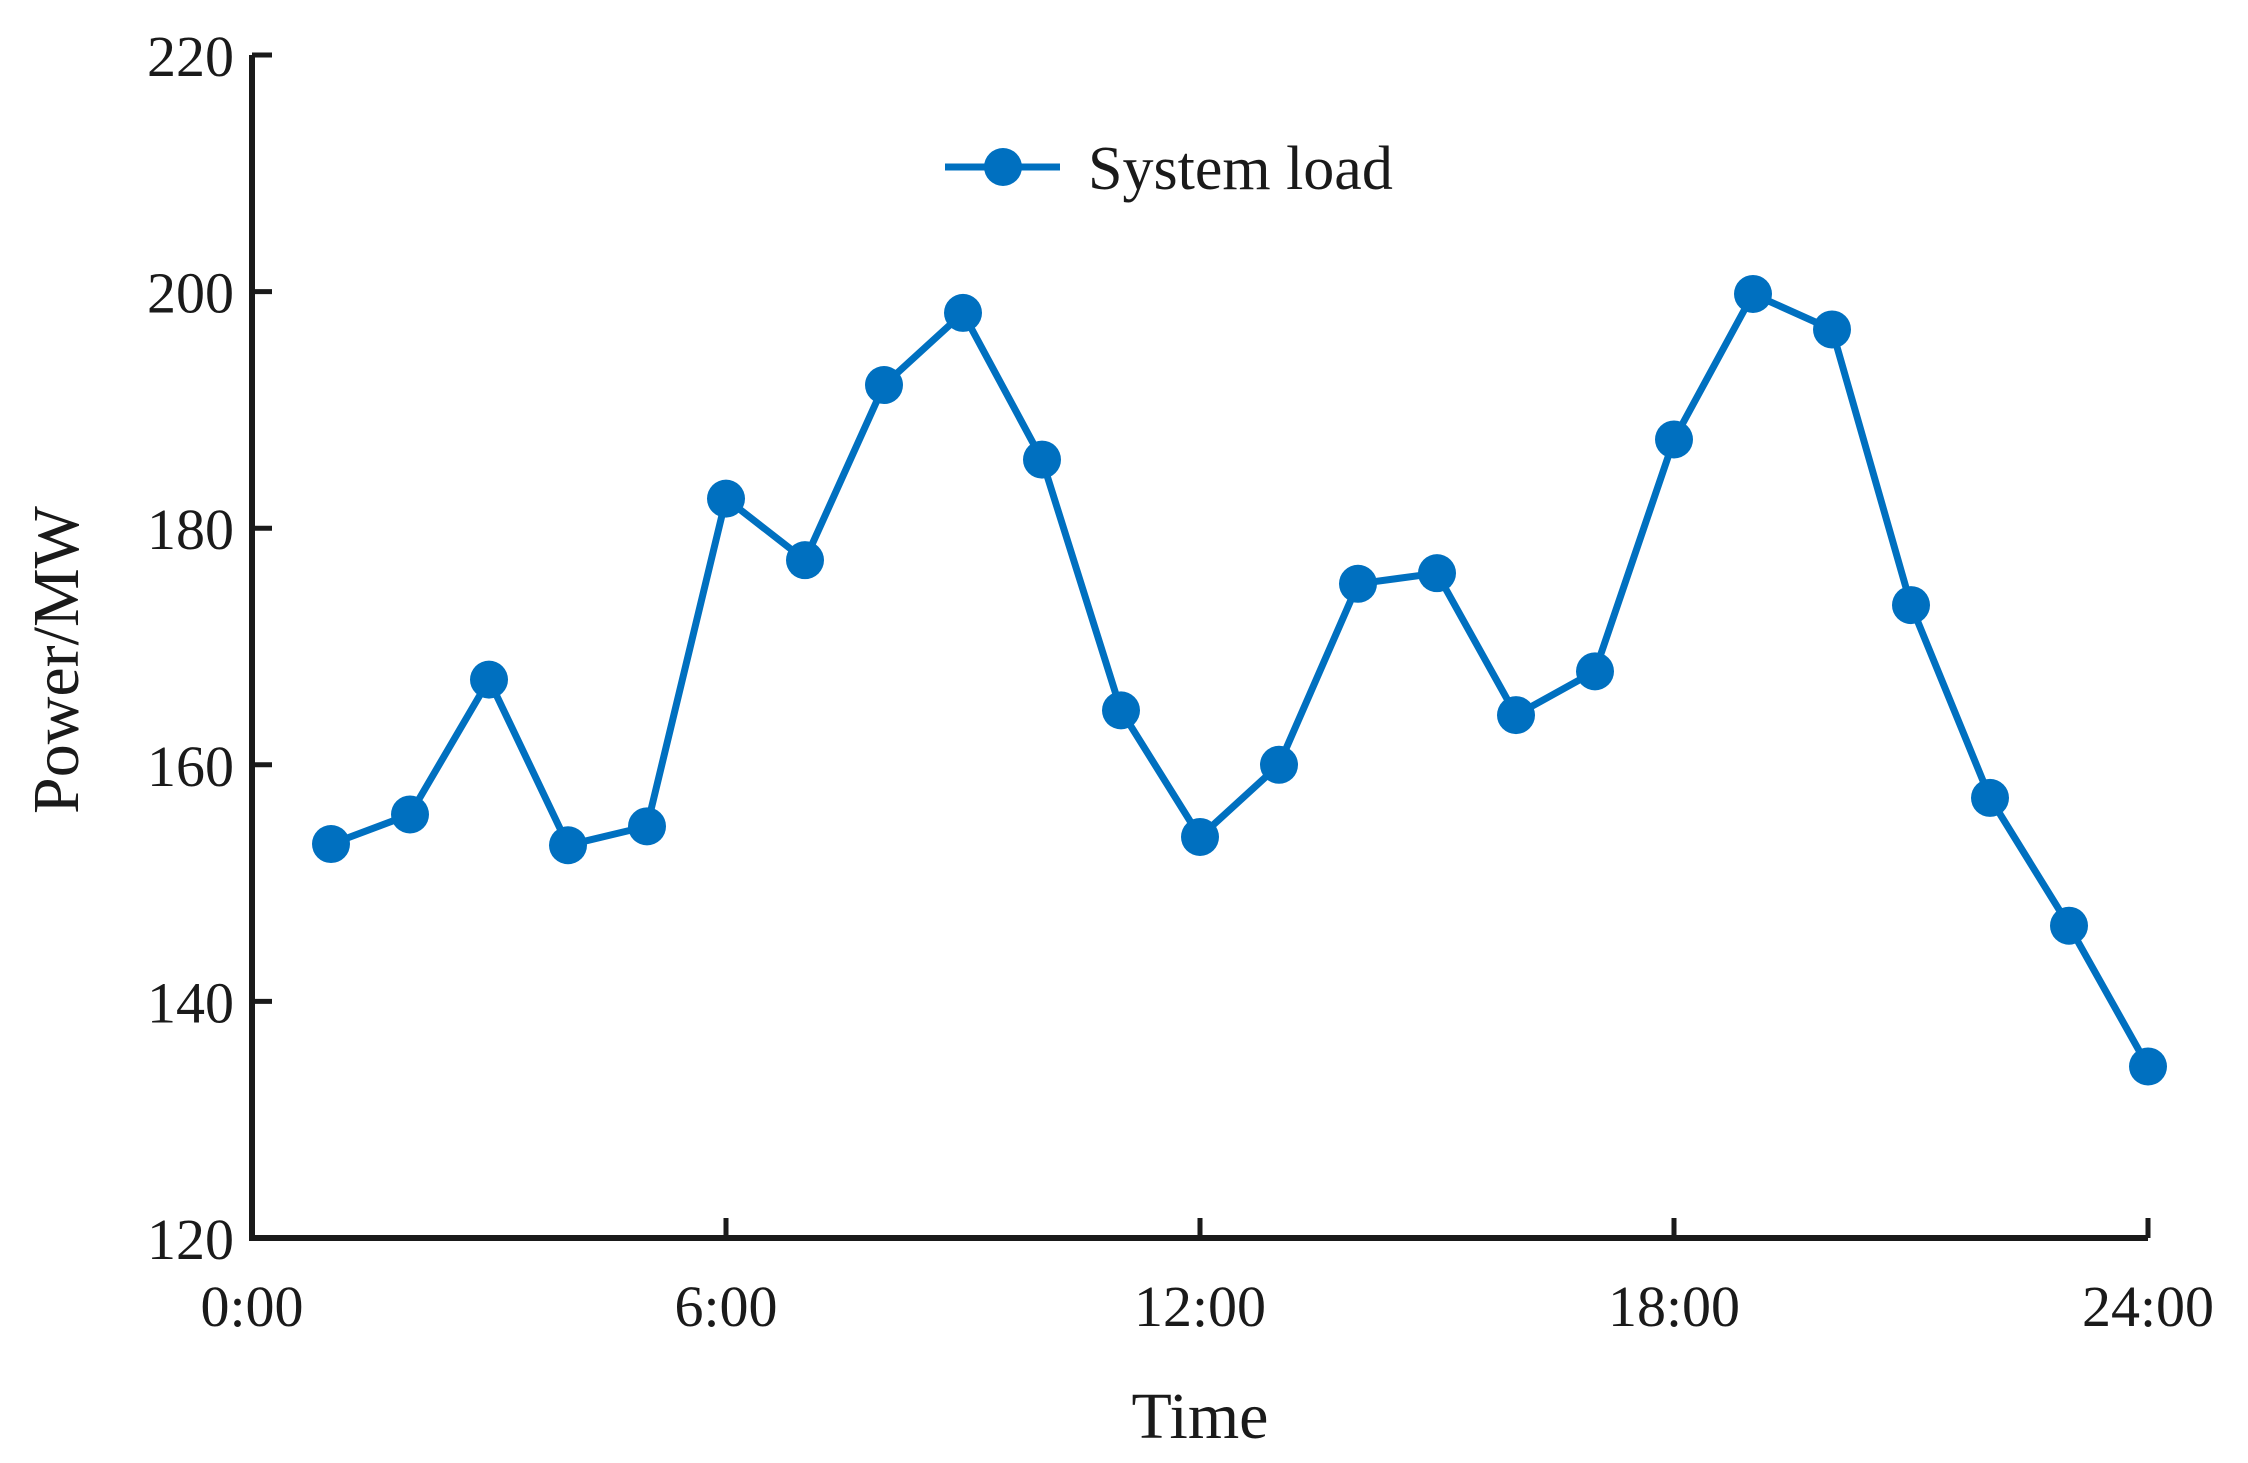 The height and width of the screenshot is (1463, 2248). I want to click on y-tick-label: 160, so click(190, 766).